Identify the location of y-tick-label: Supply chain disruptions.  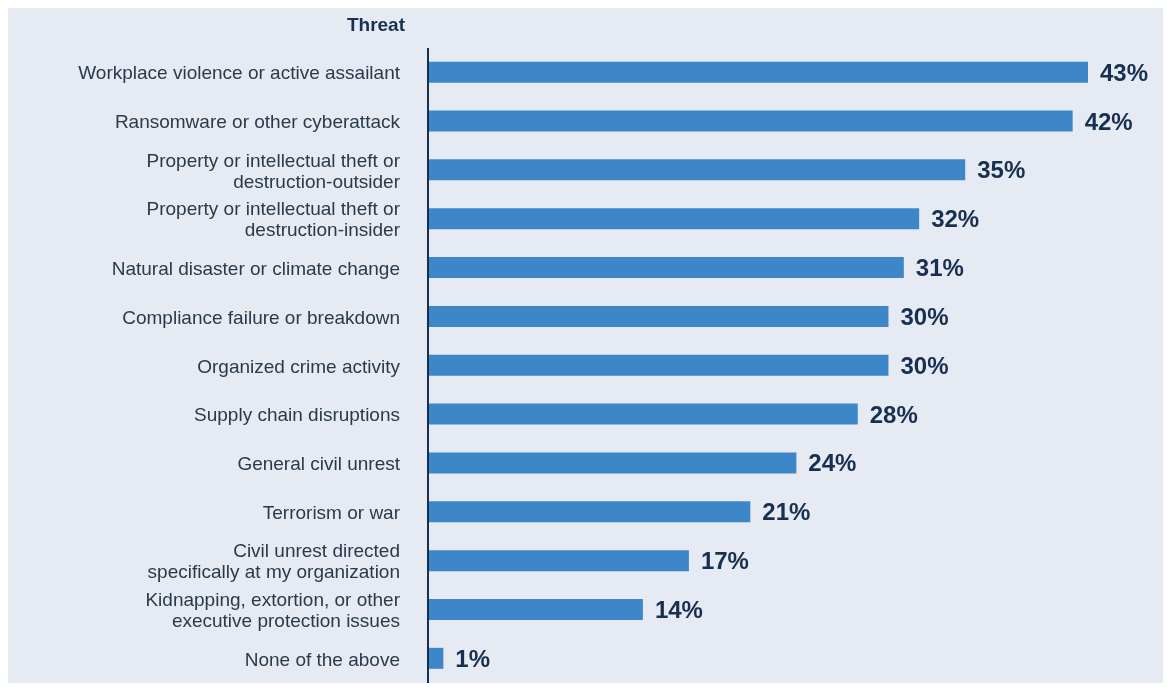
(297, 414).